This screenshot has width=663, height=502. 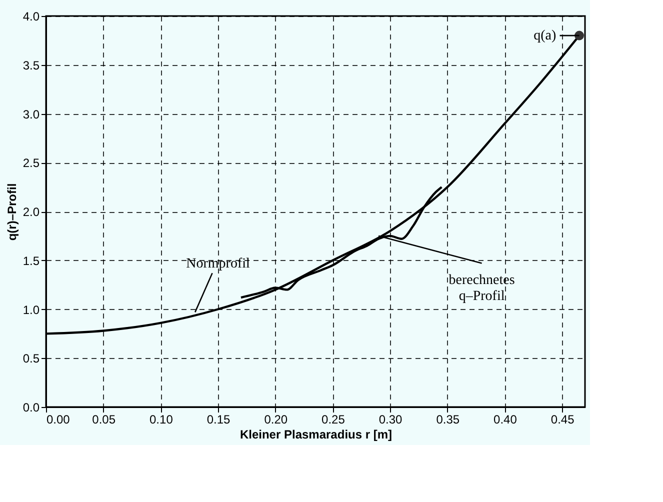 What do you see at coordinates (31, 261) in the screenshot?
I see `y-tick-label: 1.5` at bounding box center [31, 261].